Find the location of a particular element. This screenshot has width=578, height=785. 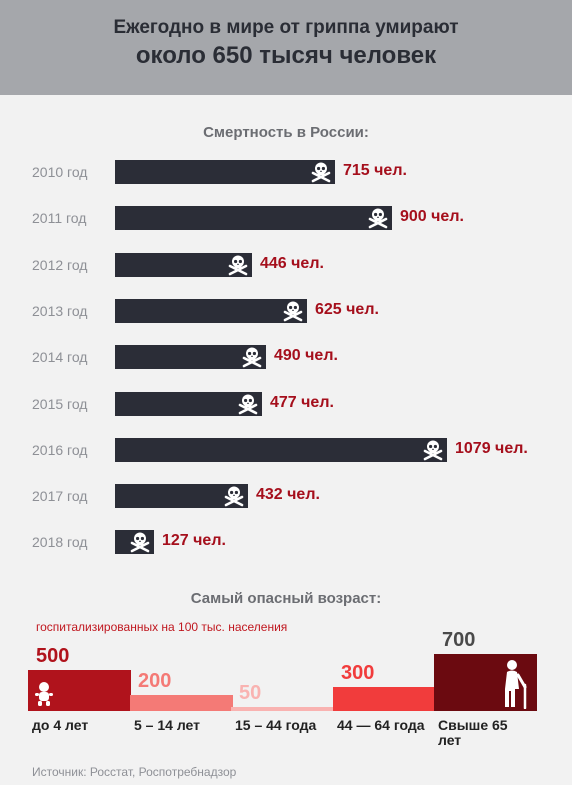

year-label: 2014 год is located at coordinates (60, 357).